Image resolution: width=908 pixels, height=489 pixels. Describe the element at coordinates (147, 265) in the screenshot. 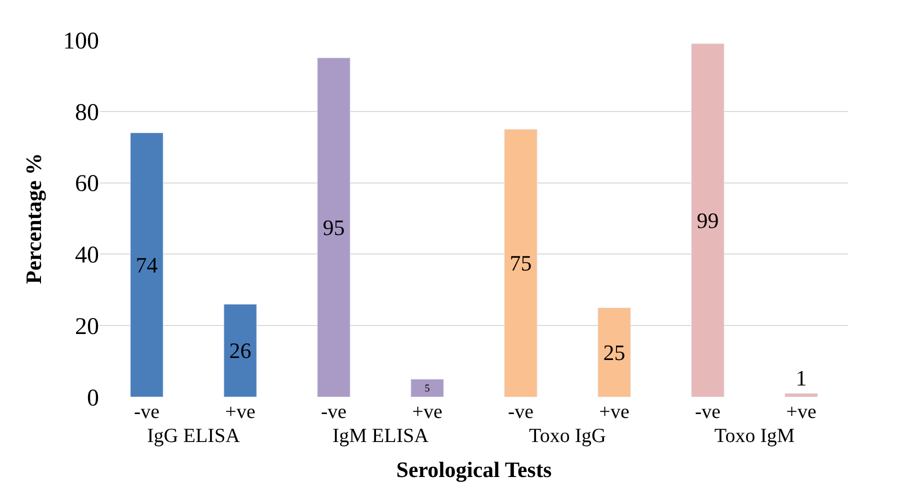

I see `data-label: 74` at that location.